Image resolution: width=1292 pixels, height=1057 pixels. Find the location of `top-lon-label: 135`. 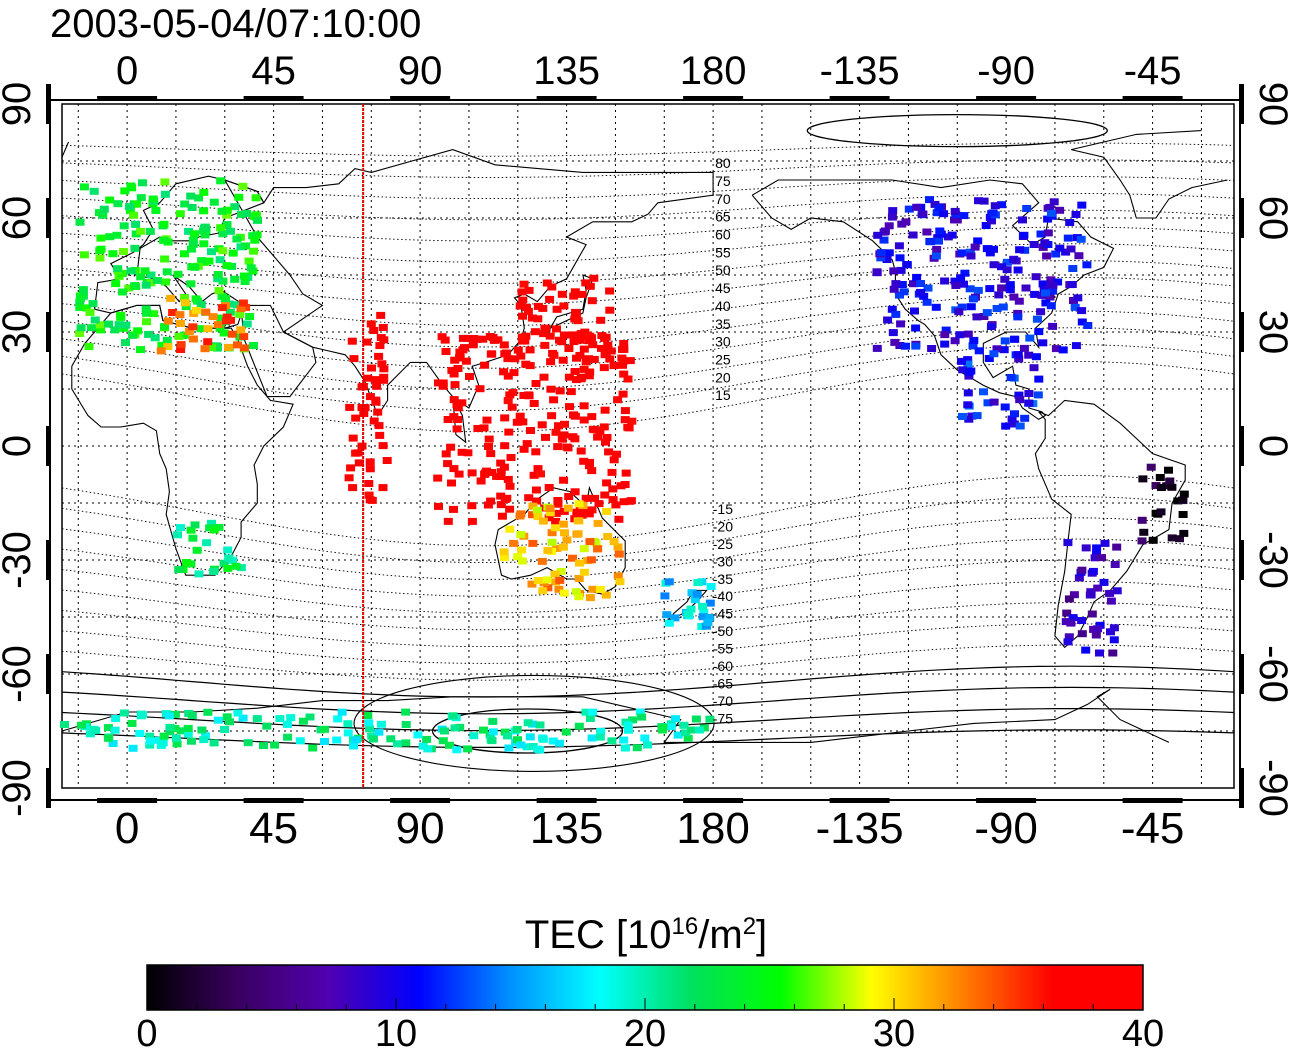

top-lon-label: 135 is located at coordinates (566, 71).